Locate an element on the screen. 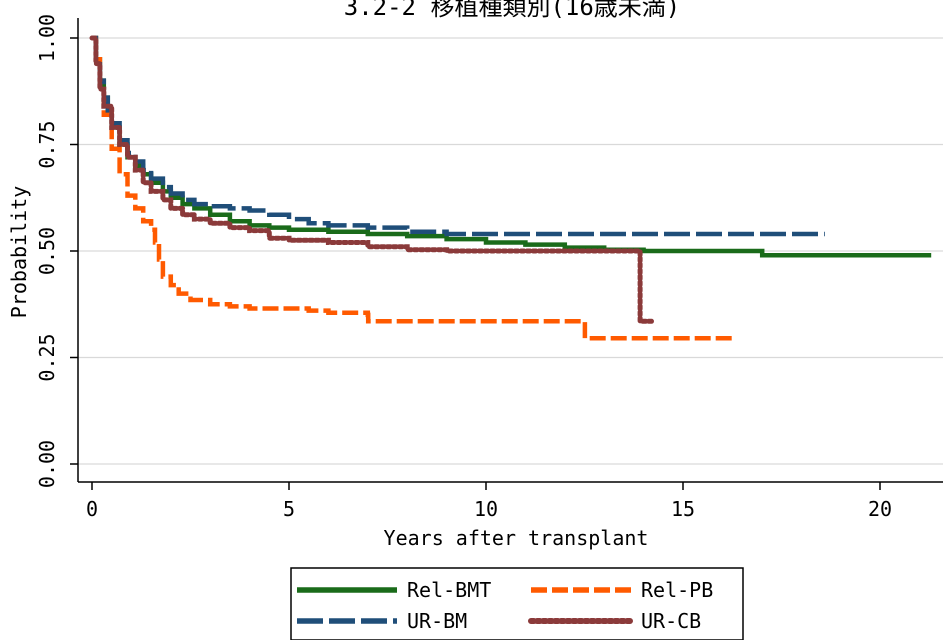 This screenshot has height=640, width=943. y-tick-label-1: 0.25 is located at coordinates (47, 357).